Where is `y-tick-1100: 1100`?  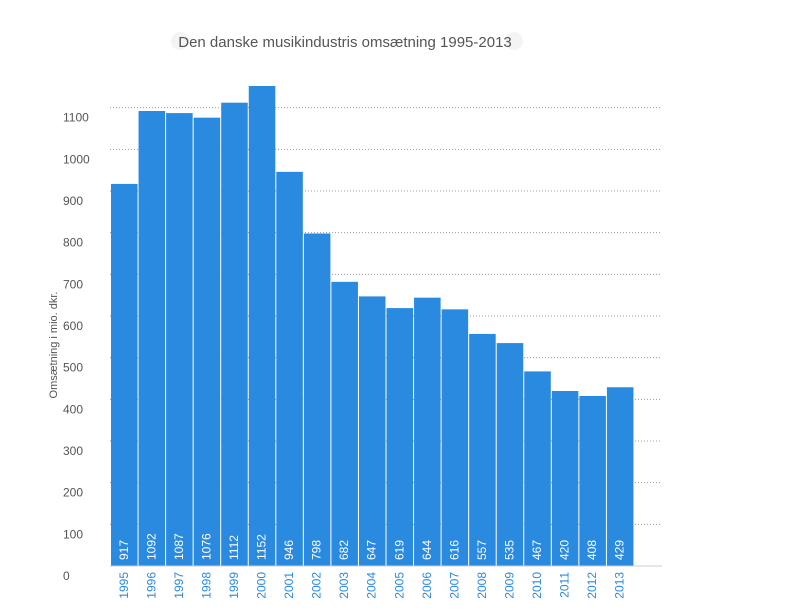
y-tick-1100: 1100 is located at coordinates (76, 118).